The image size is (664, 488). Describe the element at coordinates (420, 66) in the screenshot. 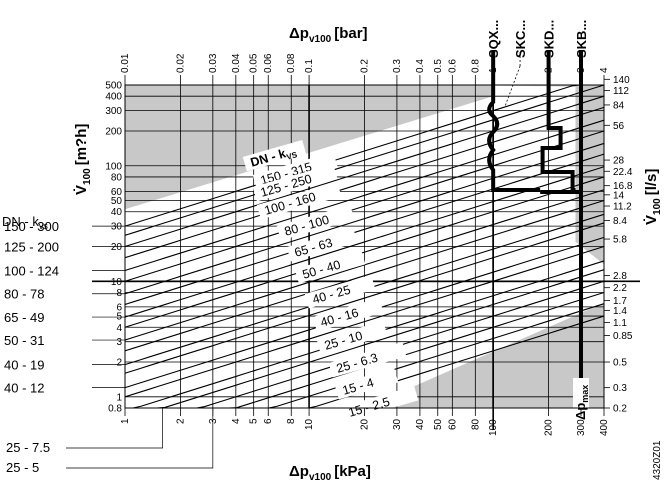

I see `top-tick-label: 0.4` at that location.